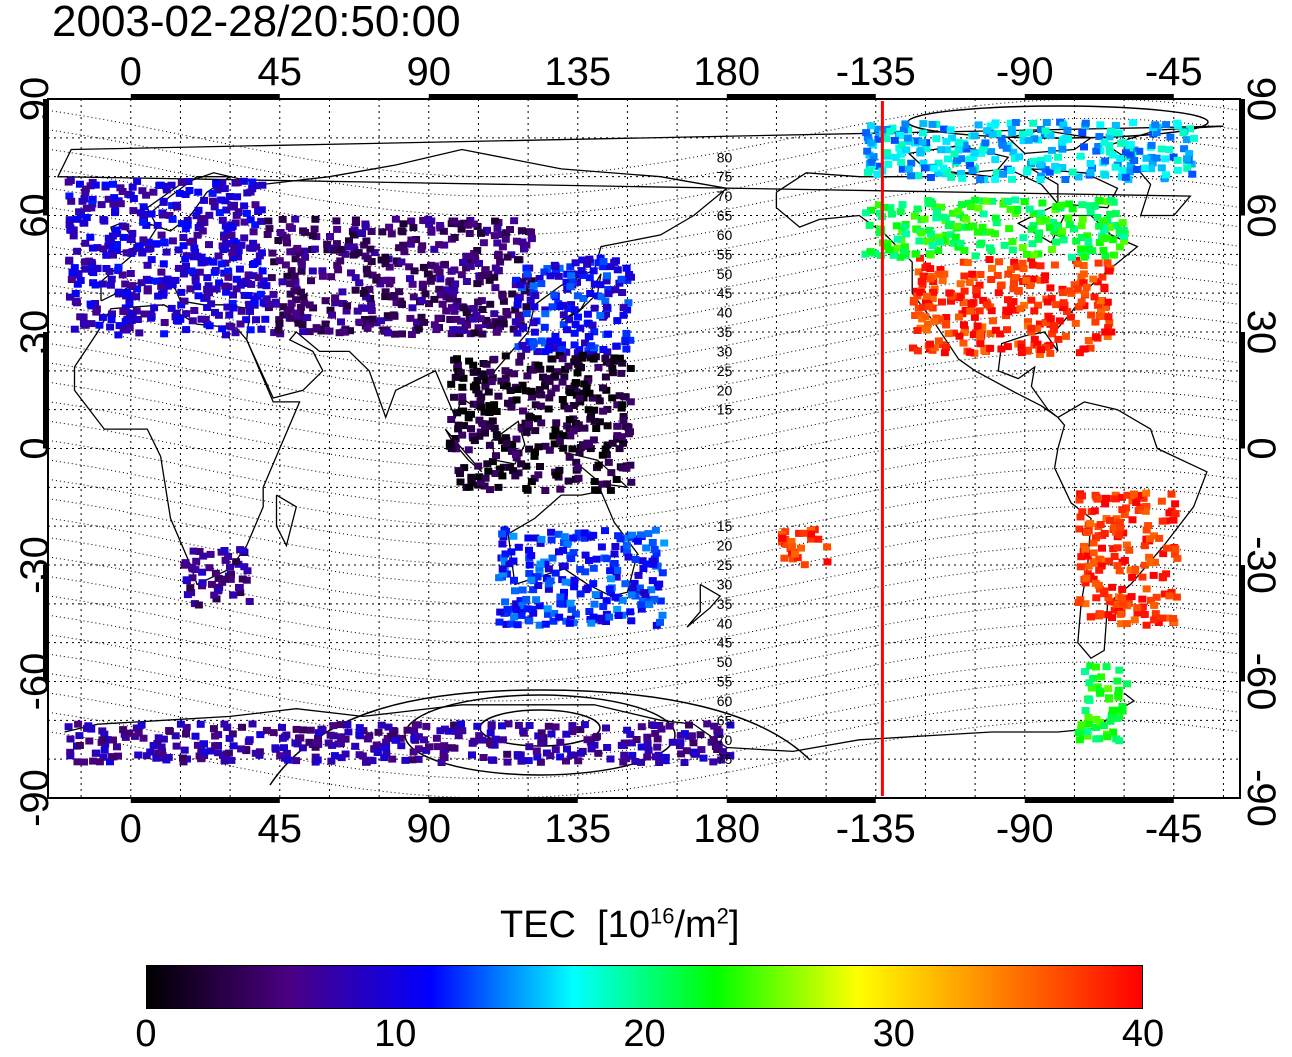 This screenshot has width=1292, height=1057. I want to click on top-tick-label: -45, so click(1174, 72).